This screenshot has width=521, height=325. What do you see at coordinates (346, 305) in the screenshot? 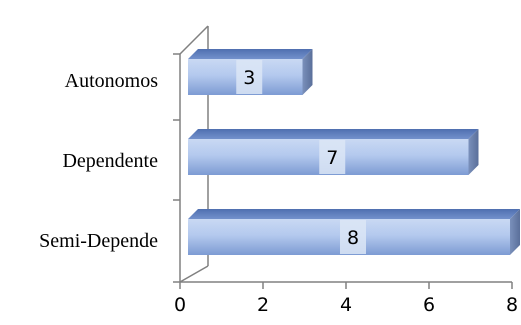
I see `x-tick-label: 4` at bounding box center [346, 305].